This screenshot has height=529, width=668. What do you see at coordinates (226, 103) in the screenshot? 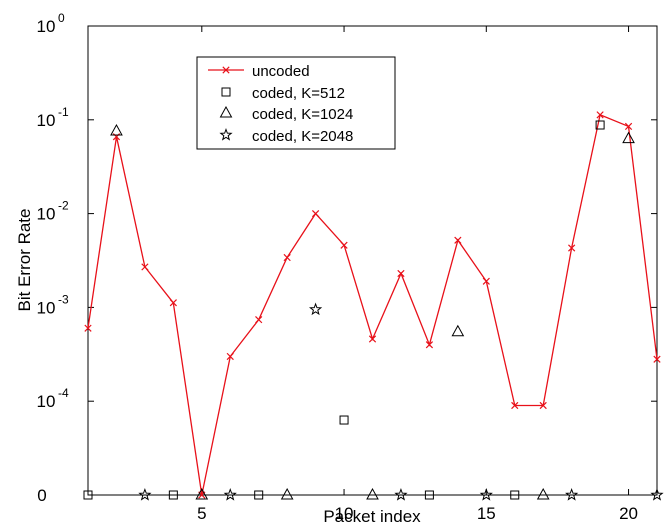
I see `legend-swatches` at bounding box center [226, 103].